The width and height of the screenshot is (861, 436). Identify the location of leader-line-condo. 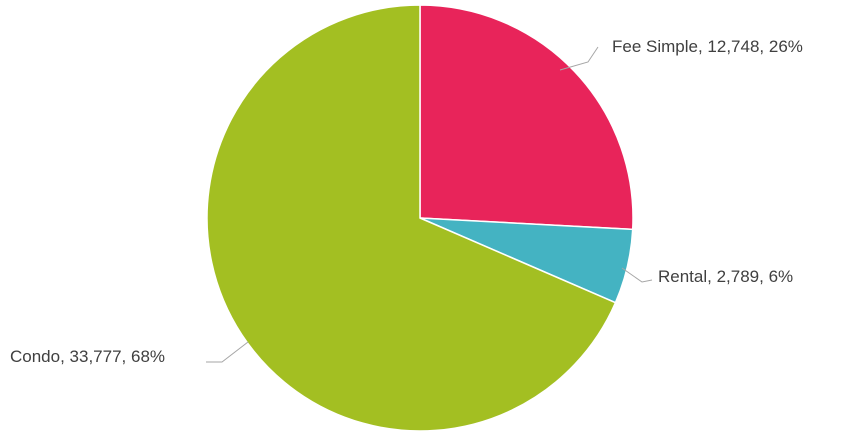
(227, 352).